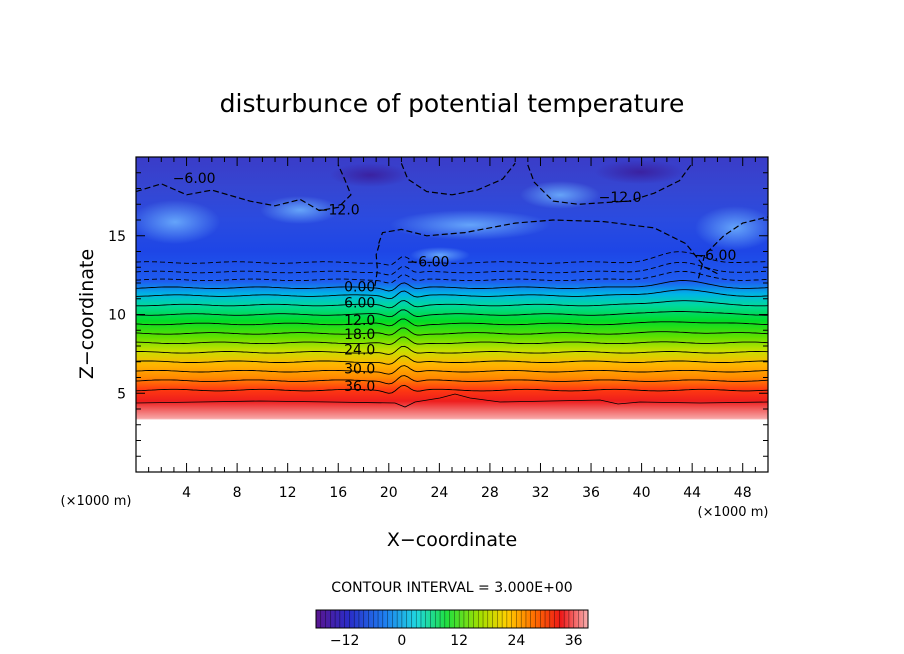 Image resolution: width=904 pixels, height=654 pixels. I want to click on colorbar-dividers, so click(452, 619).